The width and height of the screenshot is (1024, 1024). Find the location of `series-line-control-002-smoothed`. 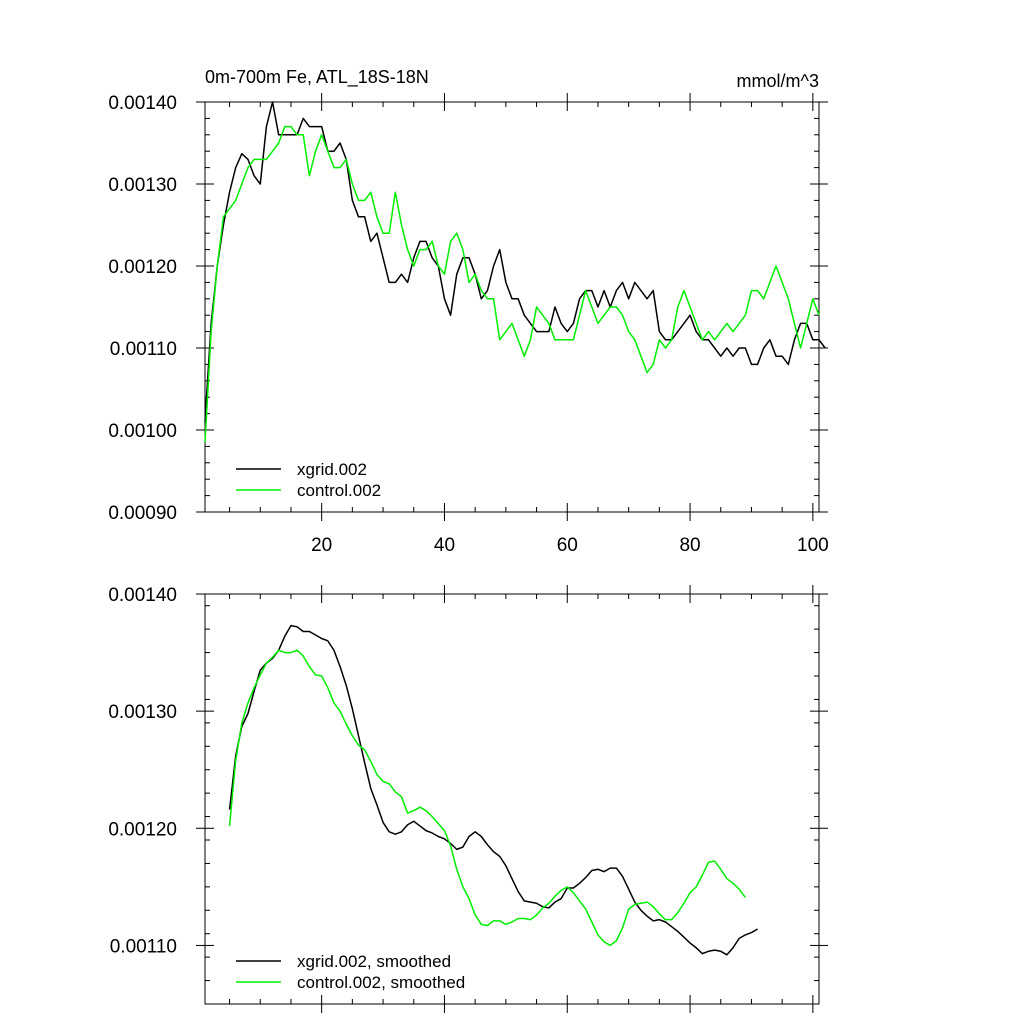

series-line-control-002-smoothed is located at coordinates (487, 798).